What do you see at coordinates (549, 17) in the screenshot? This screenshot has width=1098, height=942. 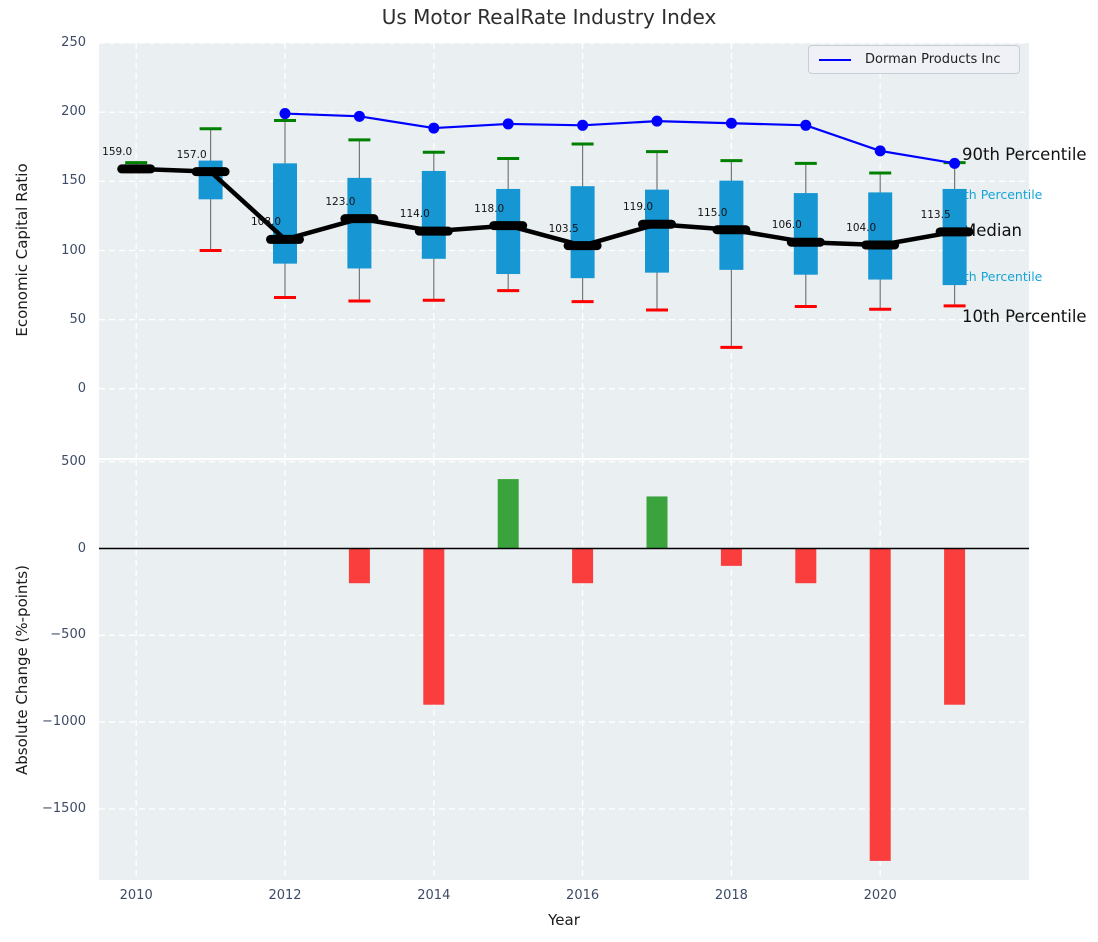 I see `chart-title: Us Motor RealRate Industry Index` at bounding box center [549, 17].